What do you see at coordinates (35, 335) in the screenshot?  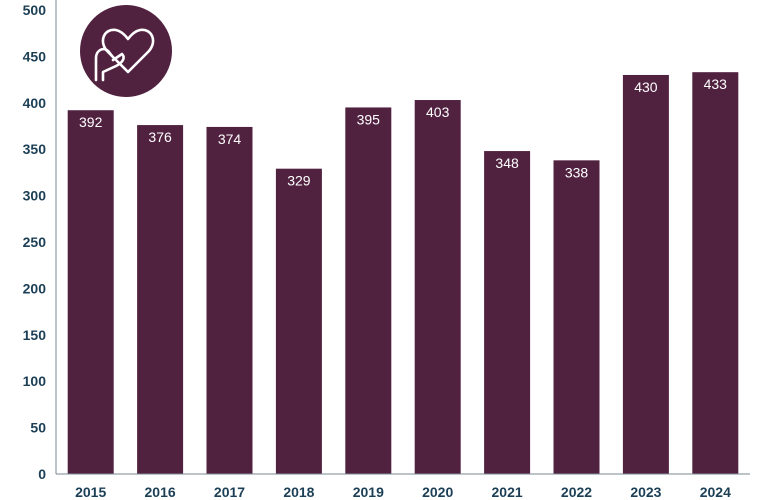 I see `y-tick-label: 150` at bounding box center [35, 335].